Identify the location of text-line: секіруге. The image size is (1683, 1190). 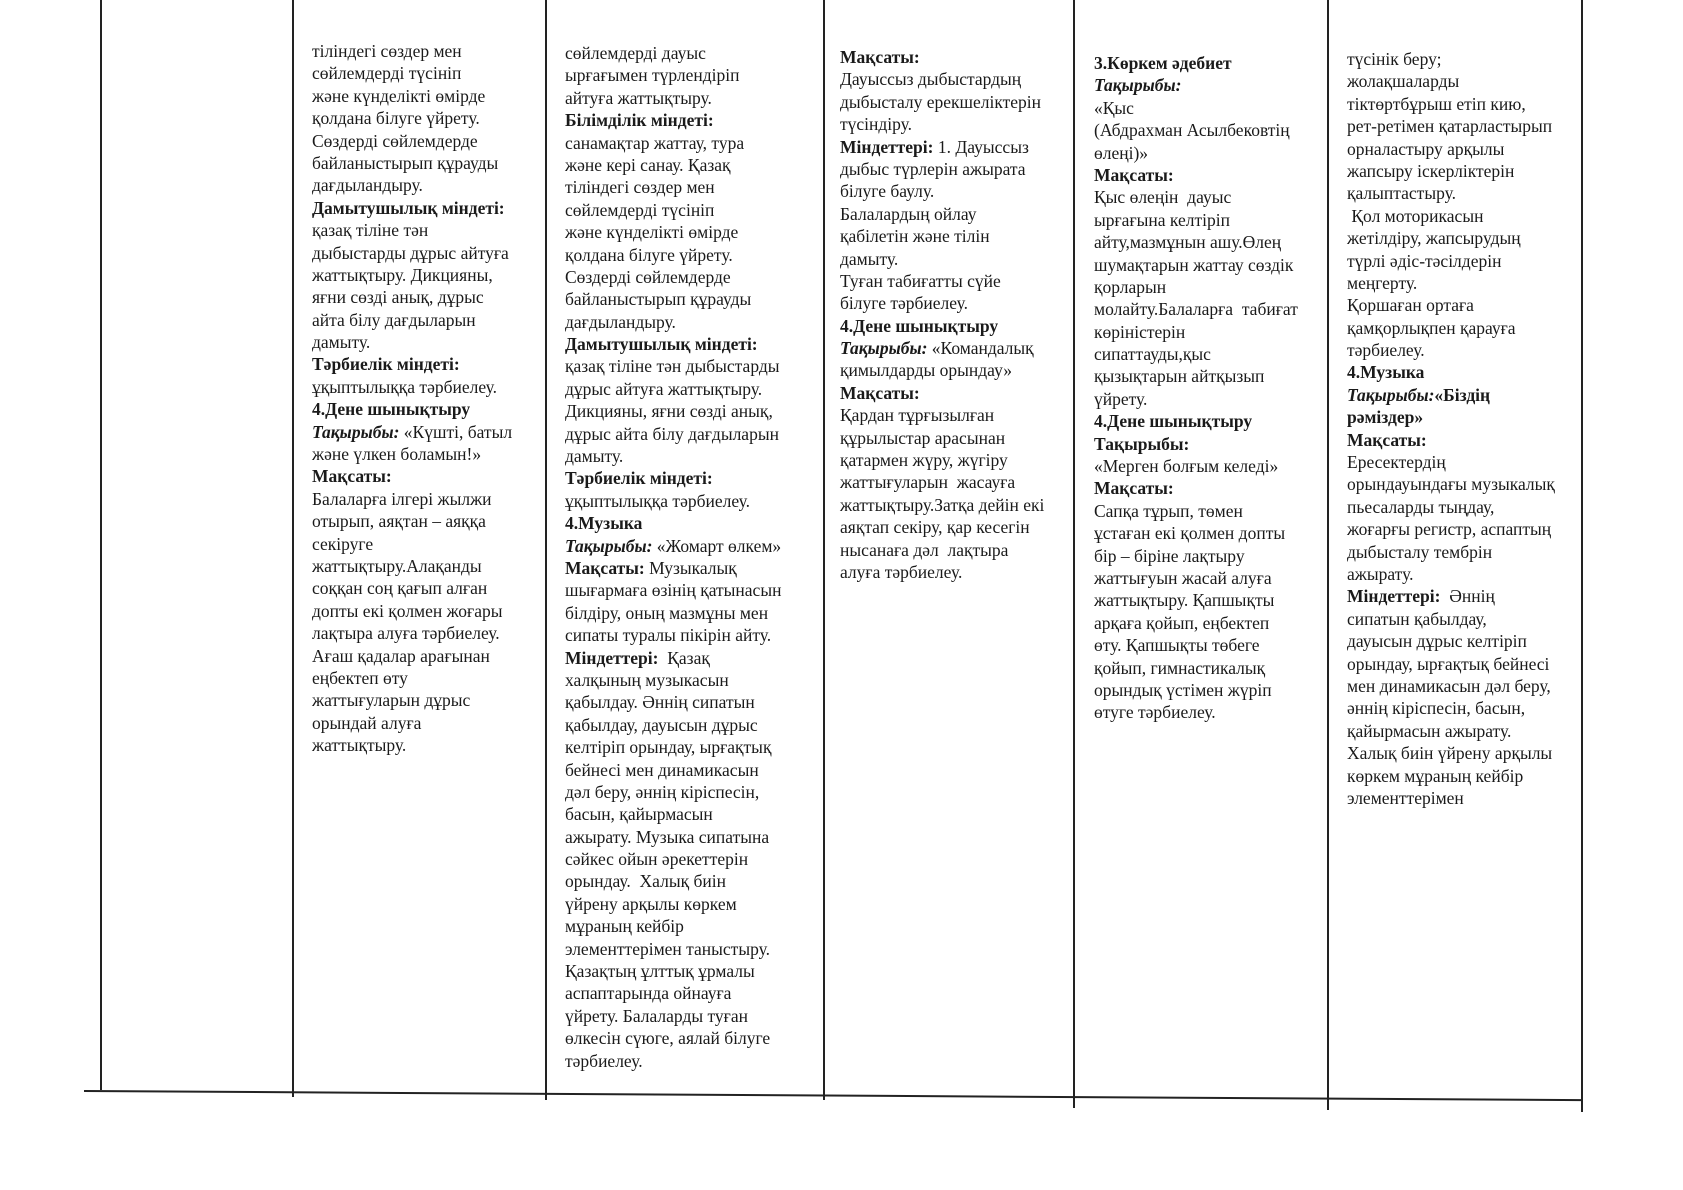
(412, 544).